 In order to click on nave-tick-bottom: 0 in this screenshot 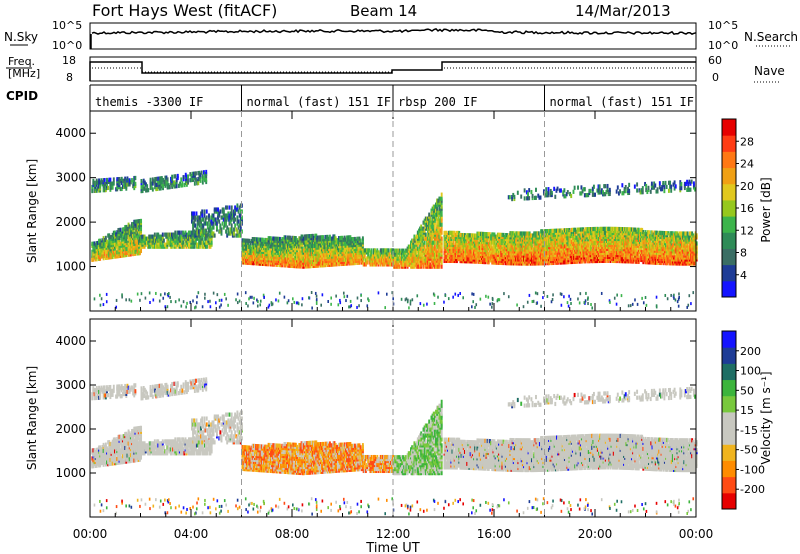, I will do `click(715, 77)`.